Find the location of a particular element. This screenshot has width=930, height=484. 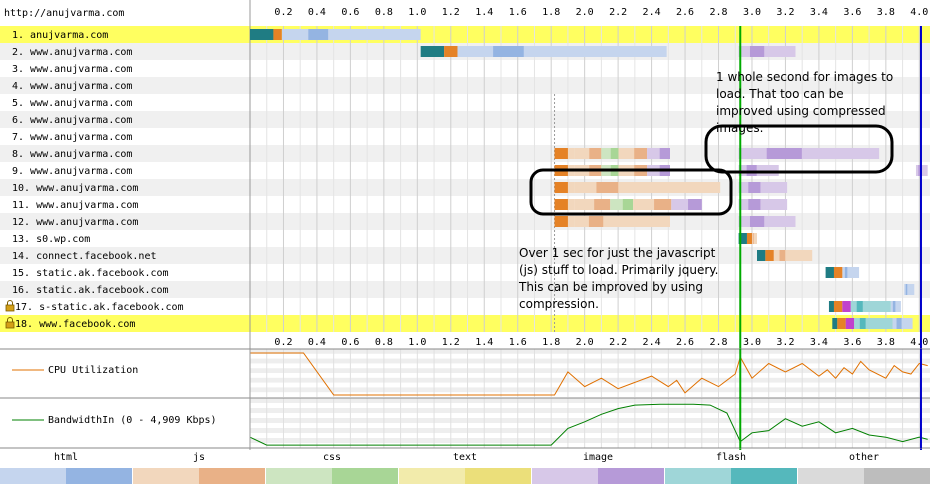

x-tick-label-top: 1.8 is located at coordinates (551, 12).